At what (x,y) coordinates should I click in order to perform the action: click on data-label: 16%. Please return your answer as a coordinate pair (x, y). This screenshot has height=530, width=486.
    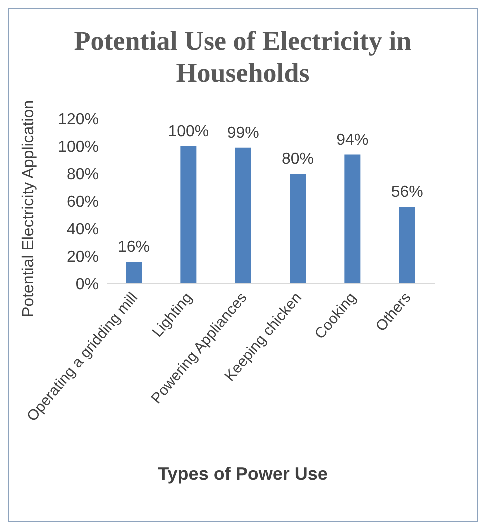
    Looking at the image, I should click on (134, 247).